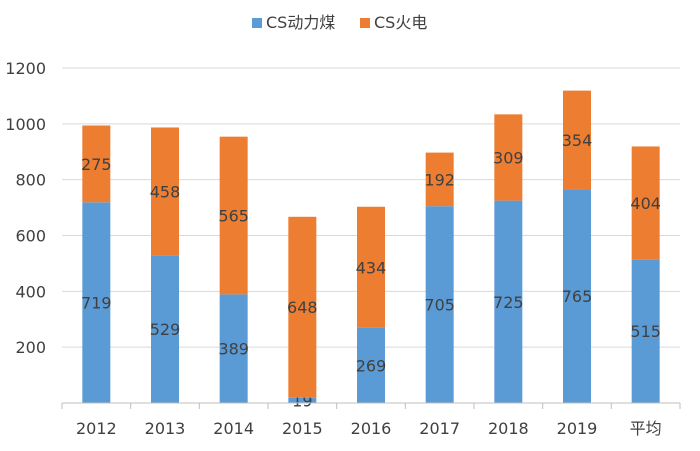 The height and width of the screenshot is (451, 700). What do you see at coordinates (30, 347) in the screenshot?
I see `y-tick-label-200: 200` at bounding box center [30, 347].